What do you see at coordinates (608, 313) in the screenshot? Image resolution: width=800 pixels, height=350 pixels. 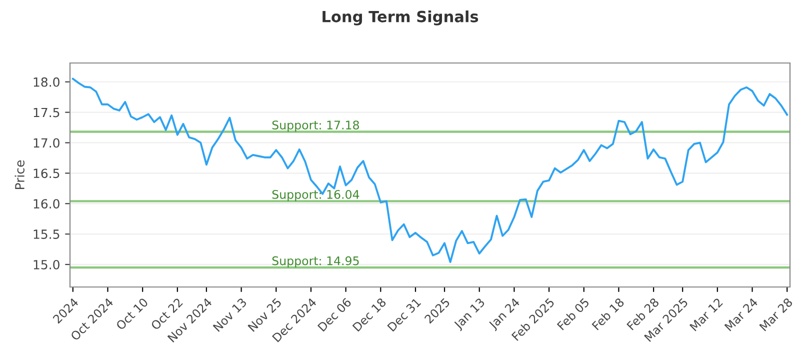 I see `x-tick-label: Feb 18` at bounding box center [608, 313].